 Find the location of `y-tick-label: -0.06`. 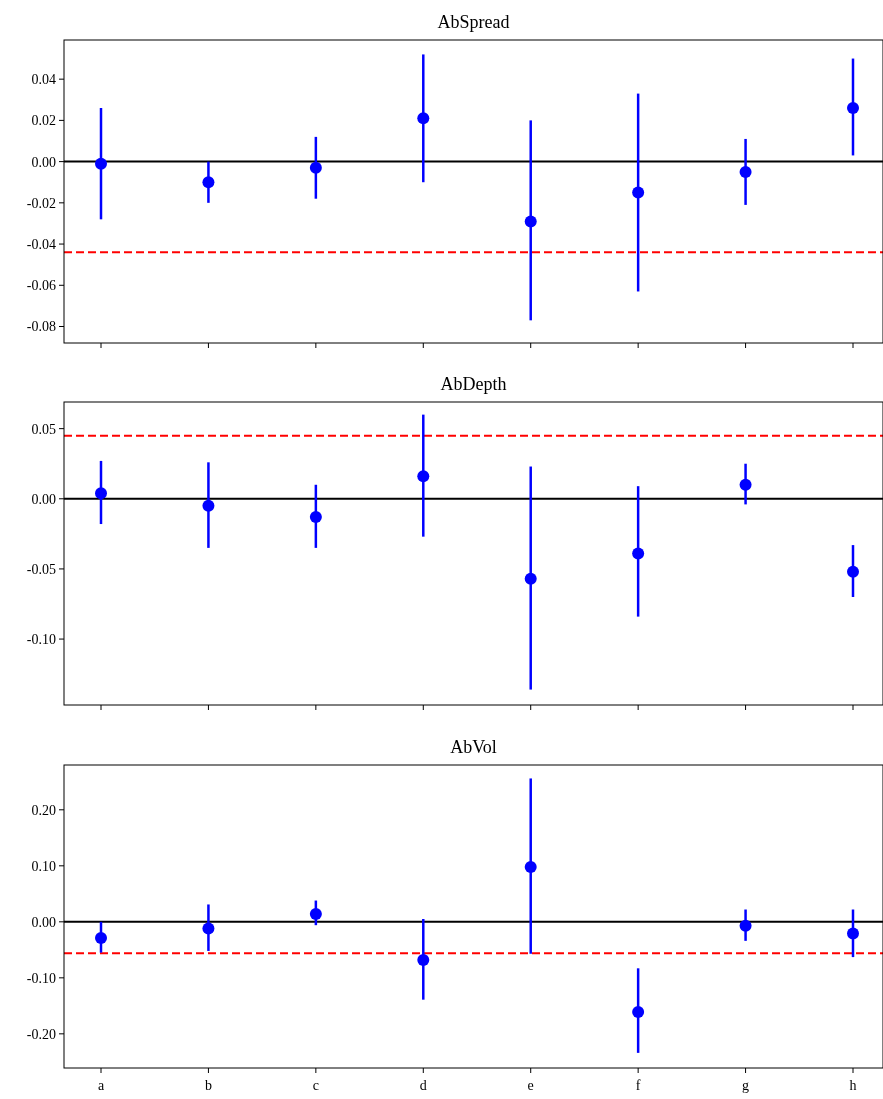

y-tick-label: -0.06 is located at coordinates (41, 286).